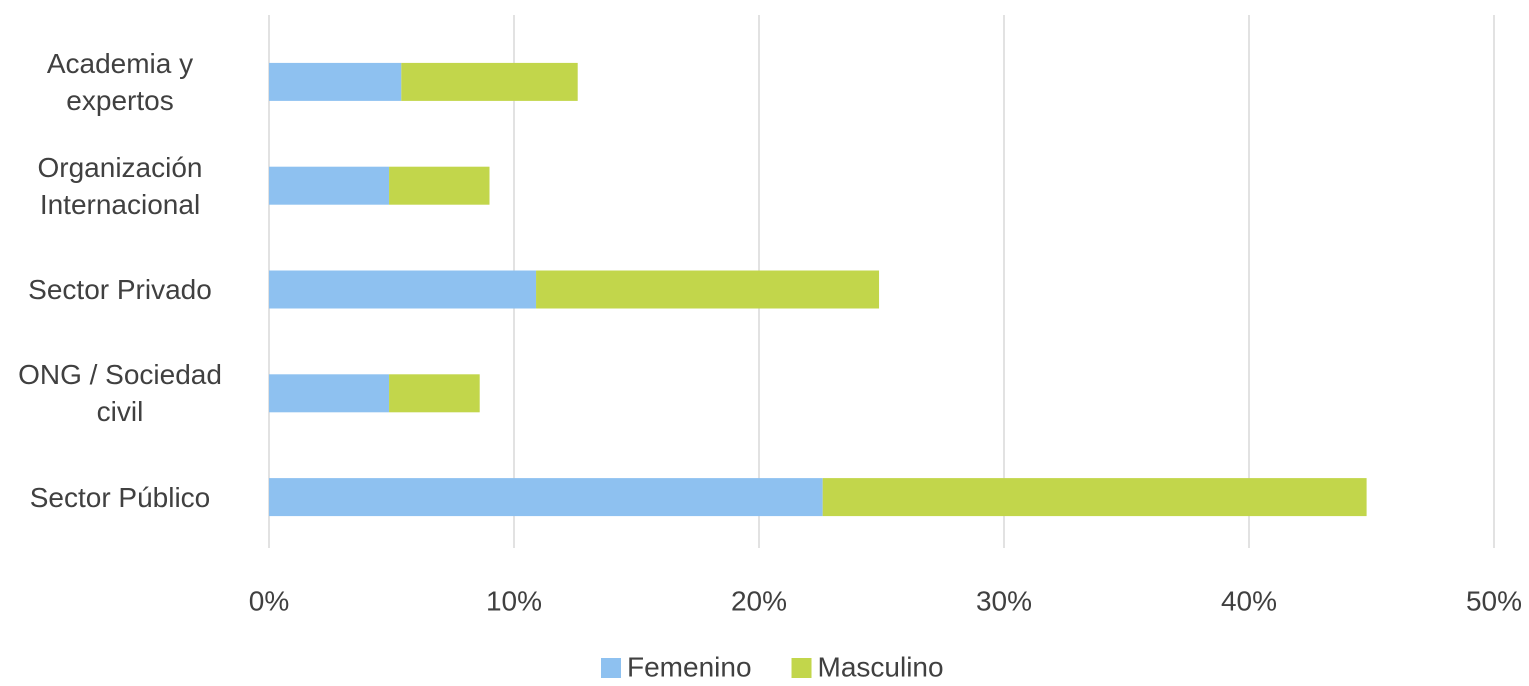 This screenshot has height=686, width=1529. What do you see at coordinates (514, 600) in the screenshot?
I see `x-tick-label: 10%` at bounding box center [514, 600].